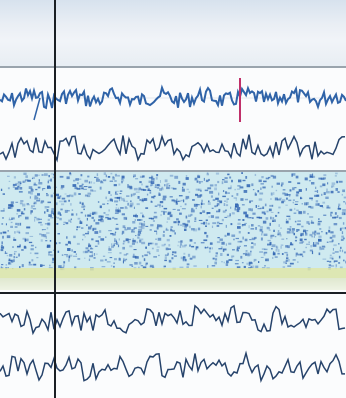 Image resolution: width=346 pixels, height=398 pixels. I want to click on channel-3-svg, so click(173, 320).